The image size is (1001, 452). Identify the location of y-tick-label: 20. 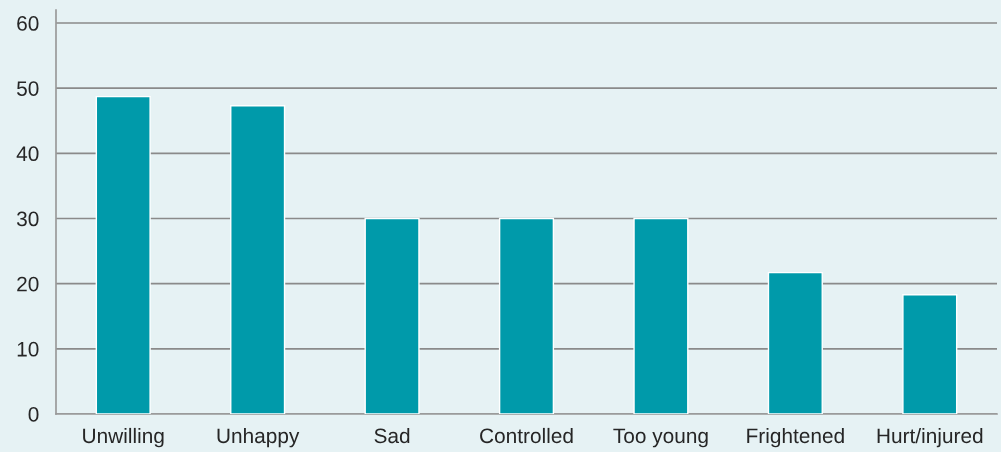
(28, 284).